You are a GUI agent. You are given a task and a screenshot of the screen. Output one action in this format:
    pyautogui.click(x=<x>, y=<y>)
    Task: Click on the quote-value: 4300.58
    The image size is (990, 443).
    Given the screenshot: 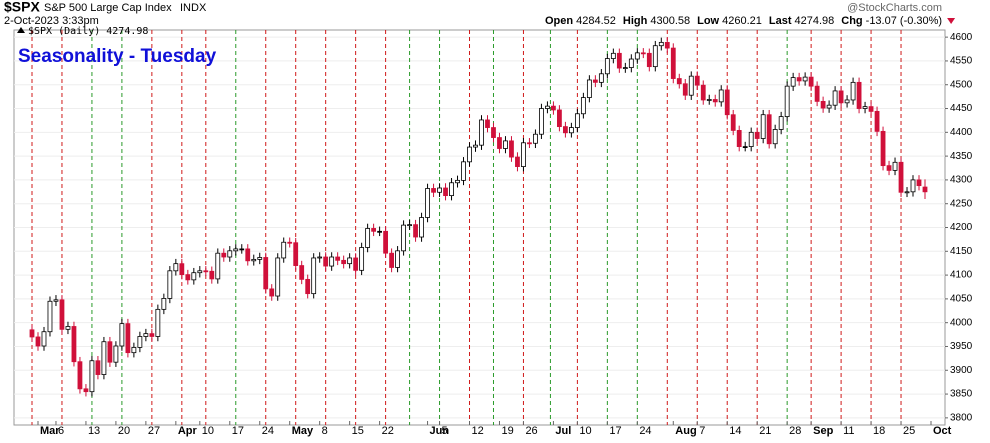 What is the action you would take?
    pyautogui.click(x=670, y=21)
    